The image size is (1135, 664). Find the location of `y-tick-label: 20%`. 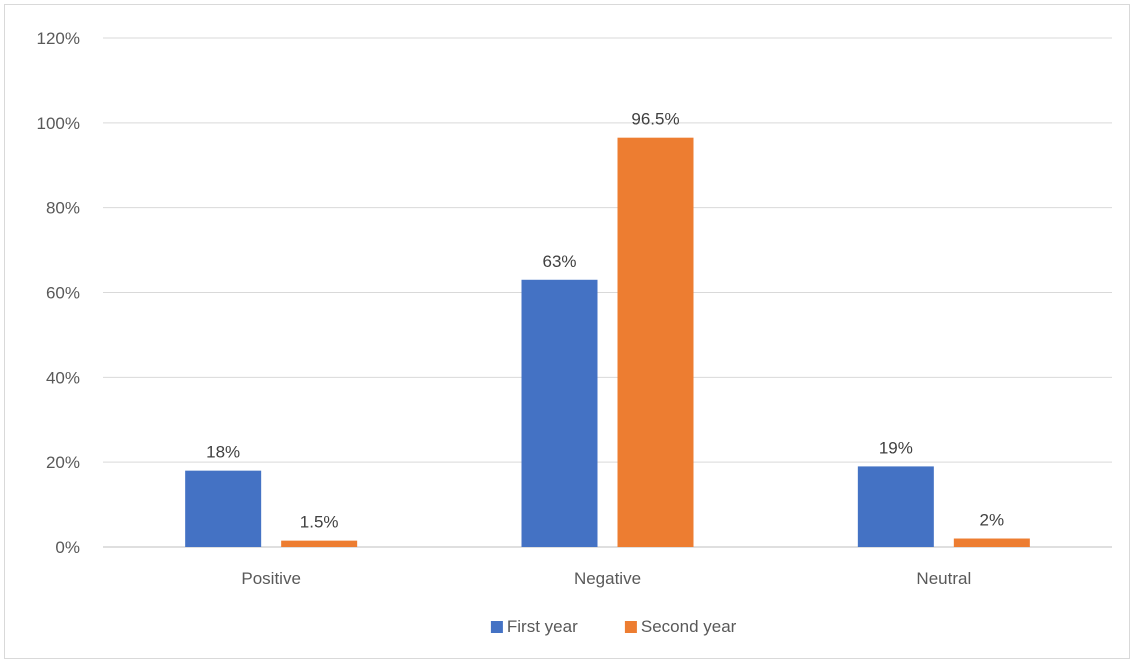

y-tick-label: 20% is located at coordinates (63, 462).